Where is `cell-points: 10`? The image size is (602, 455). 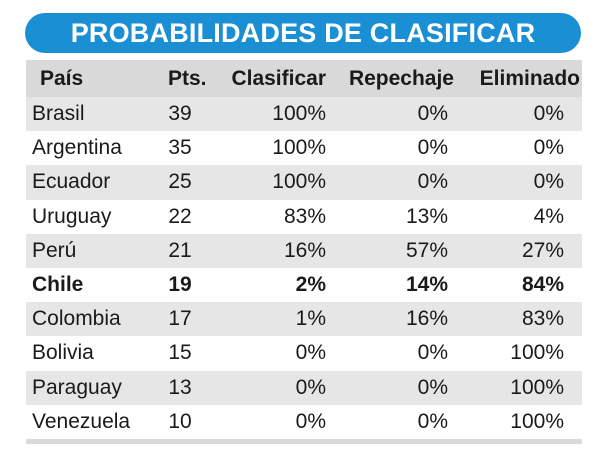 cell-points: 10 is located at coordinates (180, 421).